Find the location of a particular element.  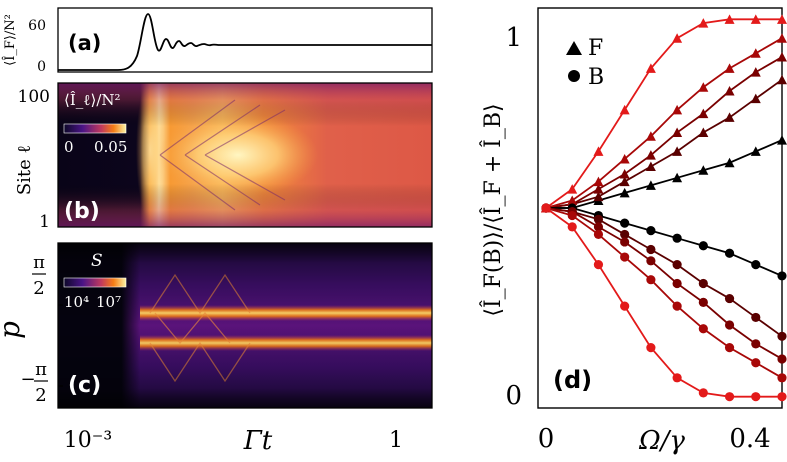

shared-xlabel: Γt is located at coordinates (258, 441).